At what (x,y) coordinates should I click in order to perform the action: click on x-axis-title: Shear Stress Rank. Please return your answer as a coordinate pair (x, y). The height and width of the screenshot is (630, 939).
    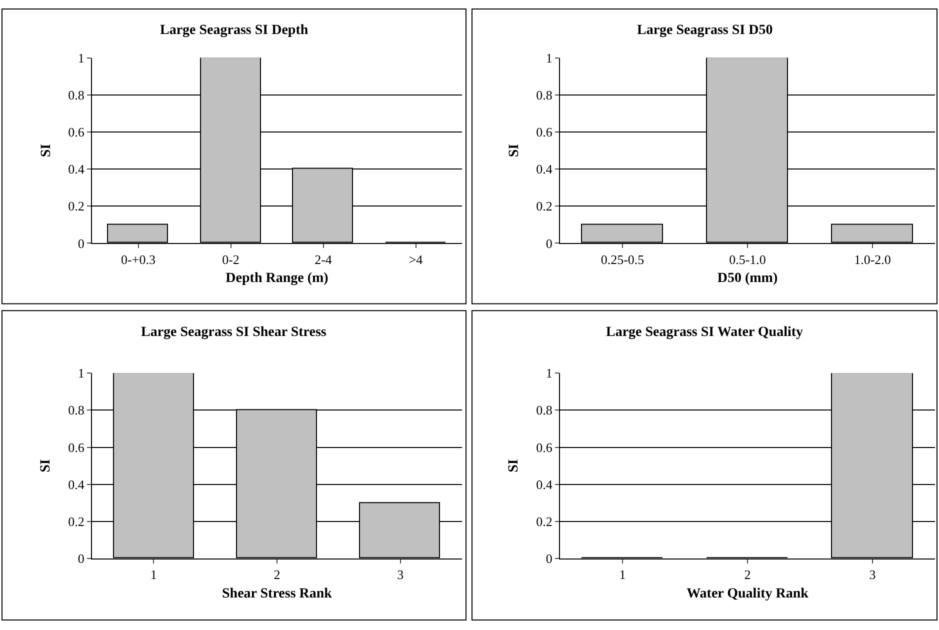
    Looking at the image, I should click on (277, 594).